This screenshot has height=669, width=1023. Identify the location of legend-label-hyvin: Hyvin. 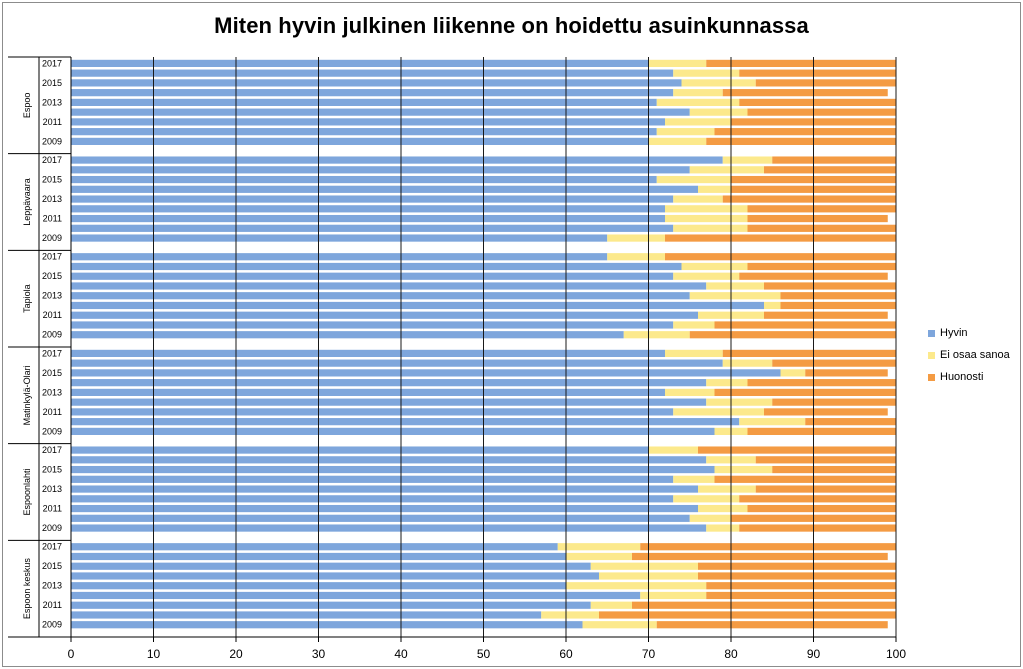
(954, 333).